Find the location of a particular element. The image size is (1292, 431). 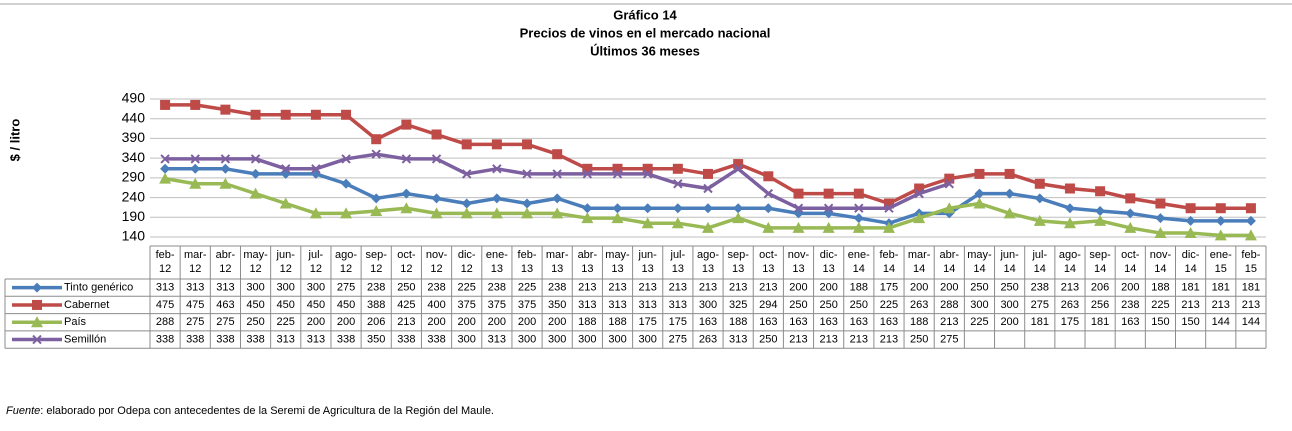

legend-label: País is located at coordinates (75, 322).